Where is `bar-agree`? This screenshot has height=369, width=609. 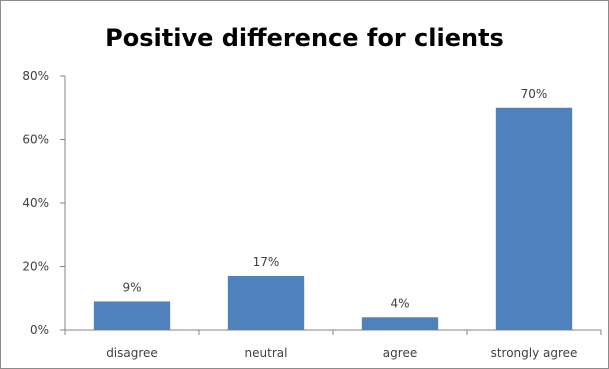
bar-agree is located at coordinates (400, 323).